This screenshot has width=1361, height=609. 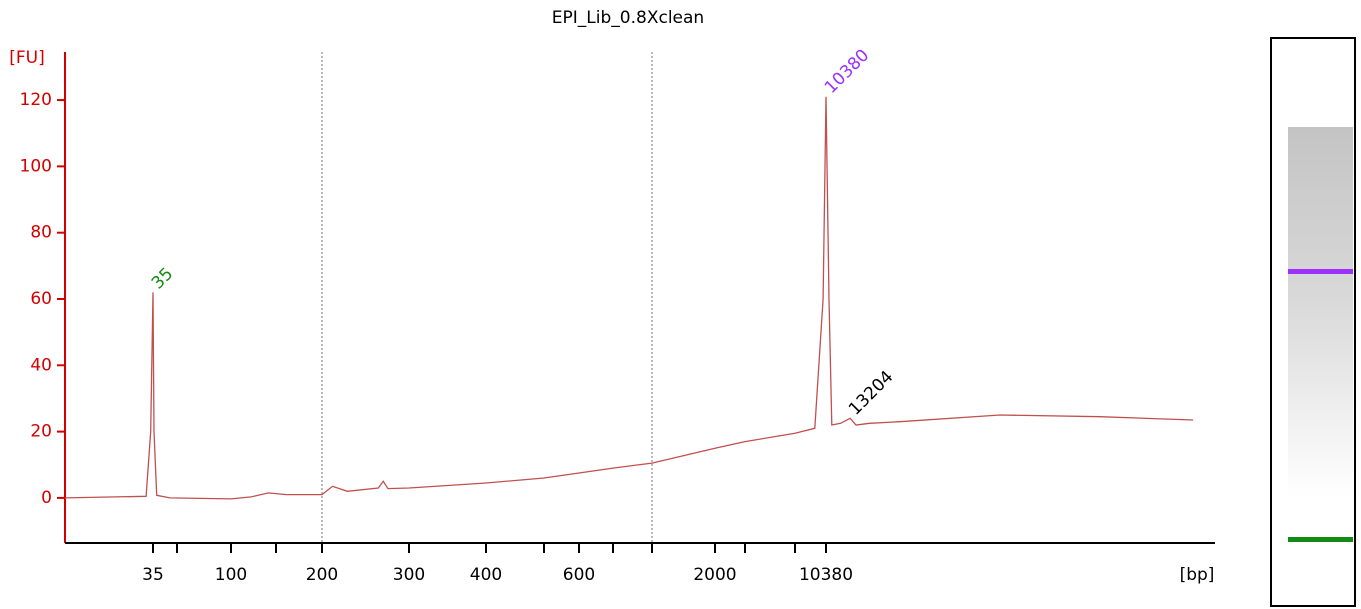 I want to click on y-tick-label: 60, so click(x=41, y=299).